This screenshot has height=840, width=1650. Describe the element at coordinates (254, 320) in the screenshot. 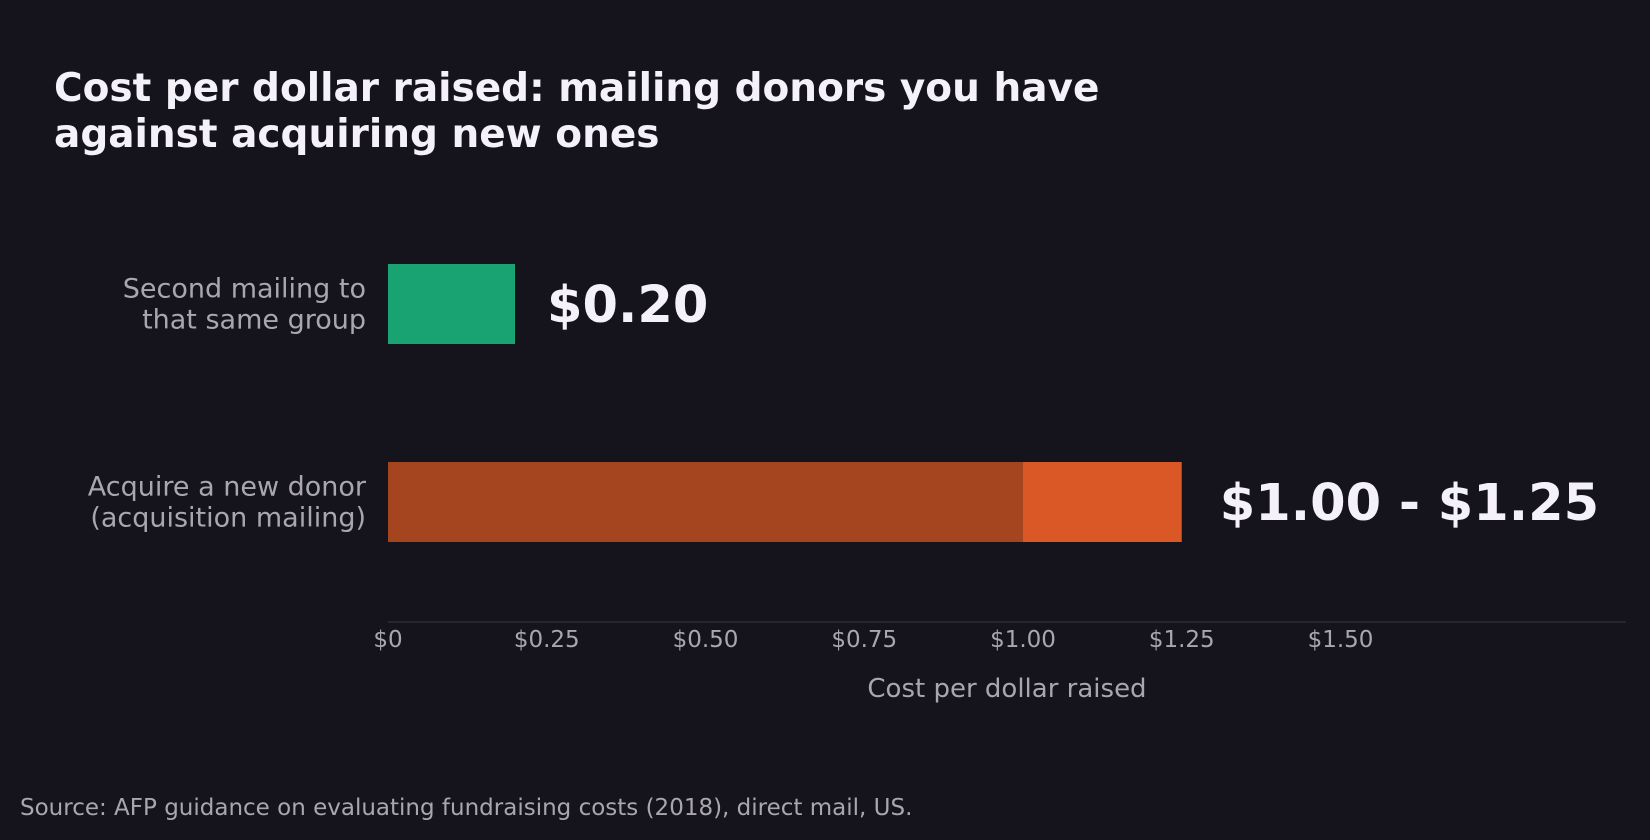

I see `category-label: that same group` at that location.